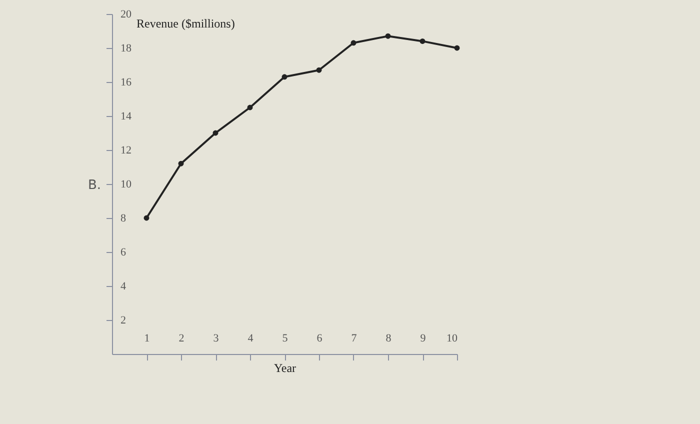  I want to click on x-tick-label: 2, so click(181, 338).